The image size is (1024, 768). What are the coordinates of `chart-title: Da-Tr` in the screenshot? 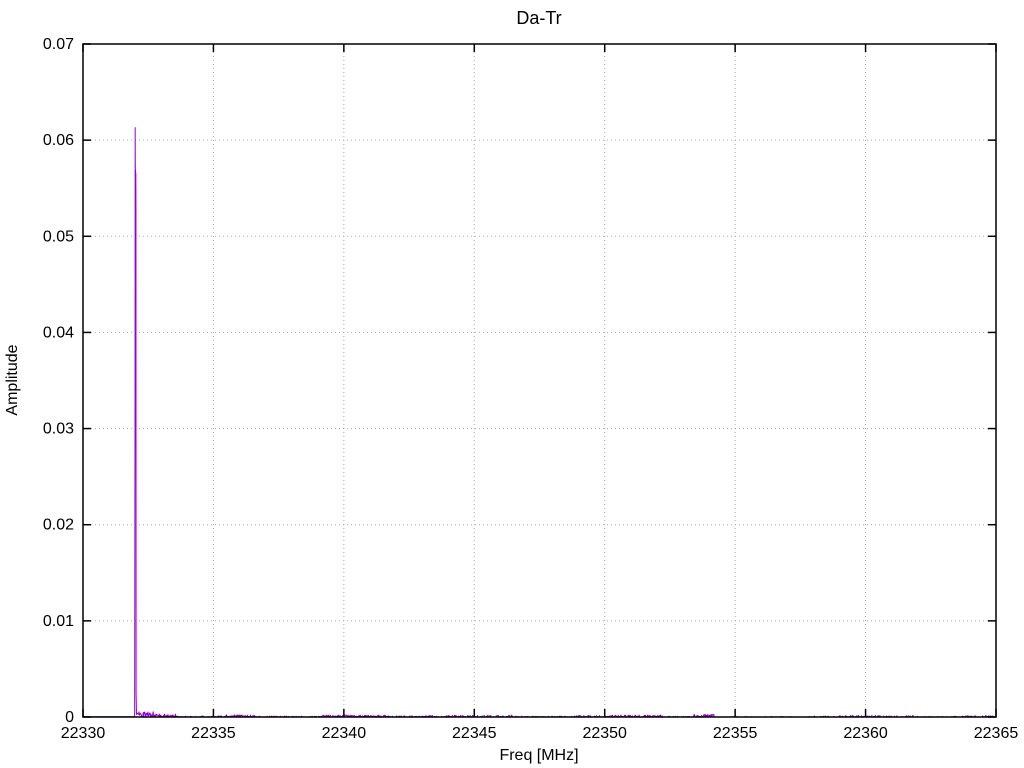 It's located at (538, 18).